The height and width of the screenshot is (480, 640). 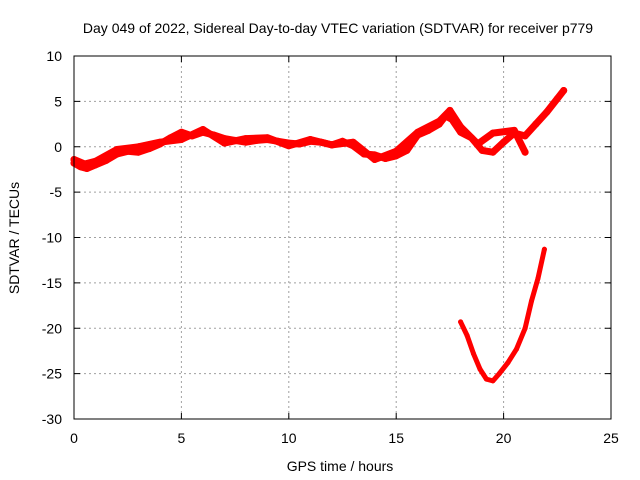 What do you see at coordinates (58, 147) in the screenshot?
I see `y-tick-label: 0` at bounding box center [58, 147].